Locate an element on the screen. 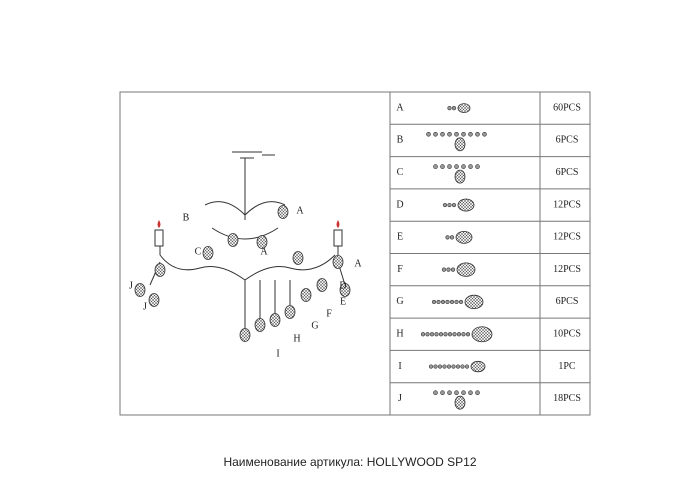 The image size is (700, 483). callout-label: C is located at coordinates (198, 251).